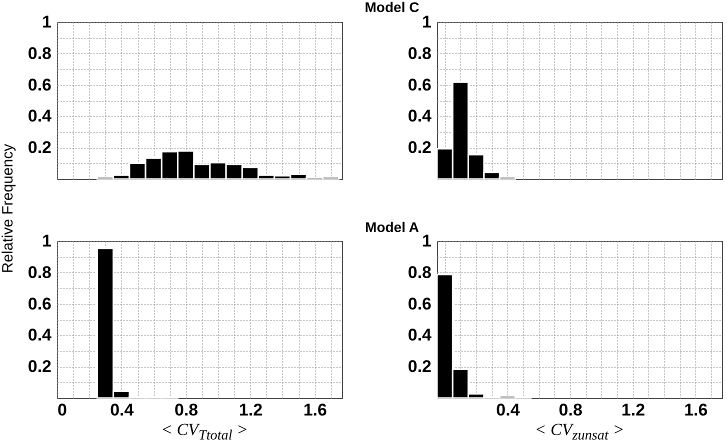 This screenshot has height=442, width=727. Describe the element at coordinates (392, 7) in the screenshot. I see `chart-title: Model C` at that location.